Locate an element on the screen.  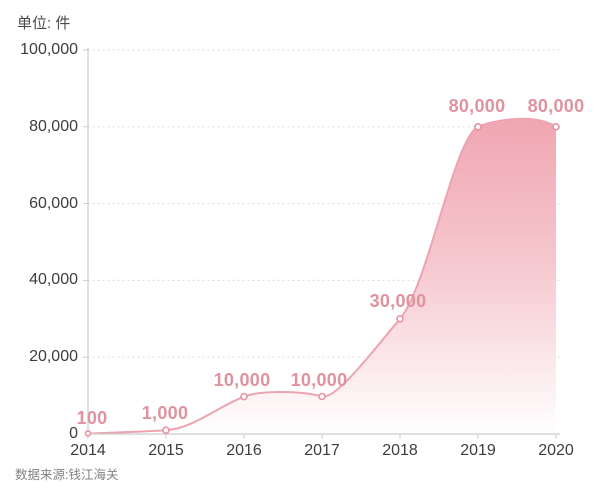
y-tick-label: 40,000 is located at coordinates (53, 279).